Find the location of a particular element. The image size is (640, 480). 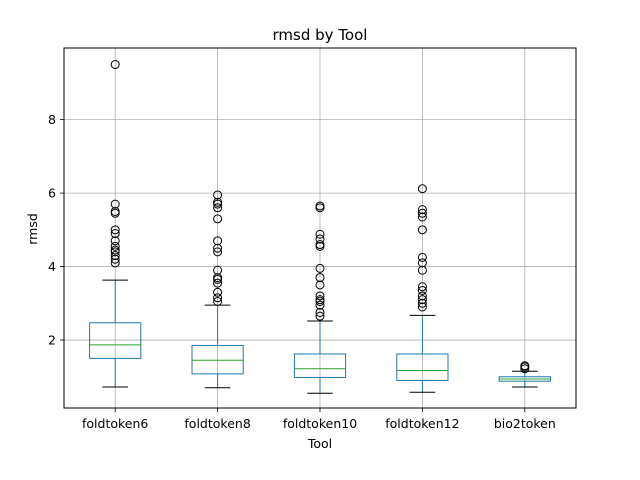

x-tick-label: foldtoken12 is located at coordinates (422, 423).